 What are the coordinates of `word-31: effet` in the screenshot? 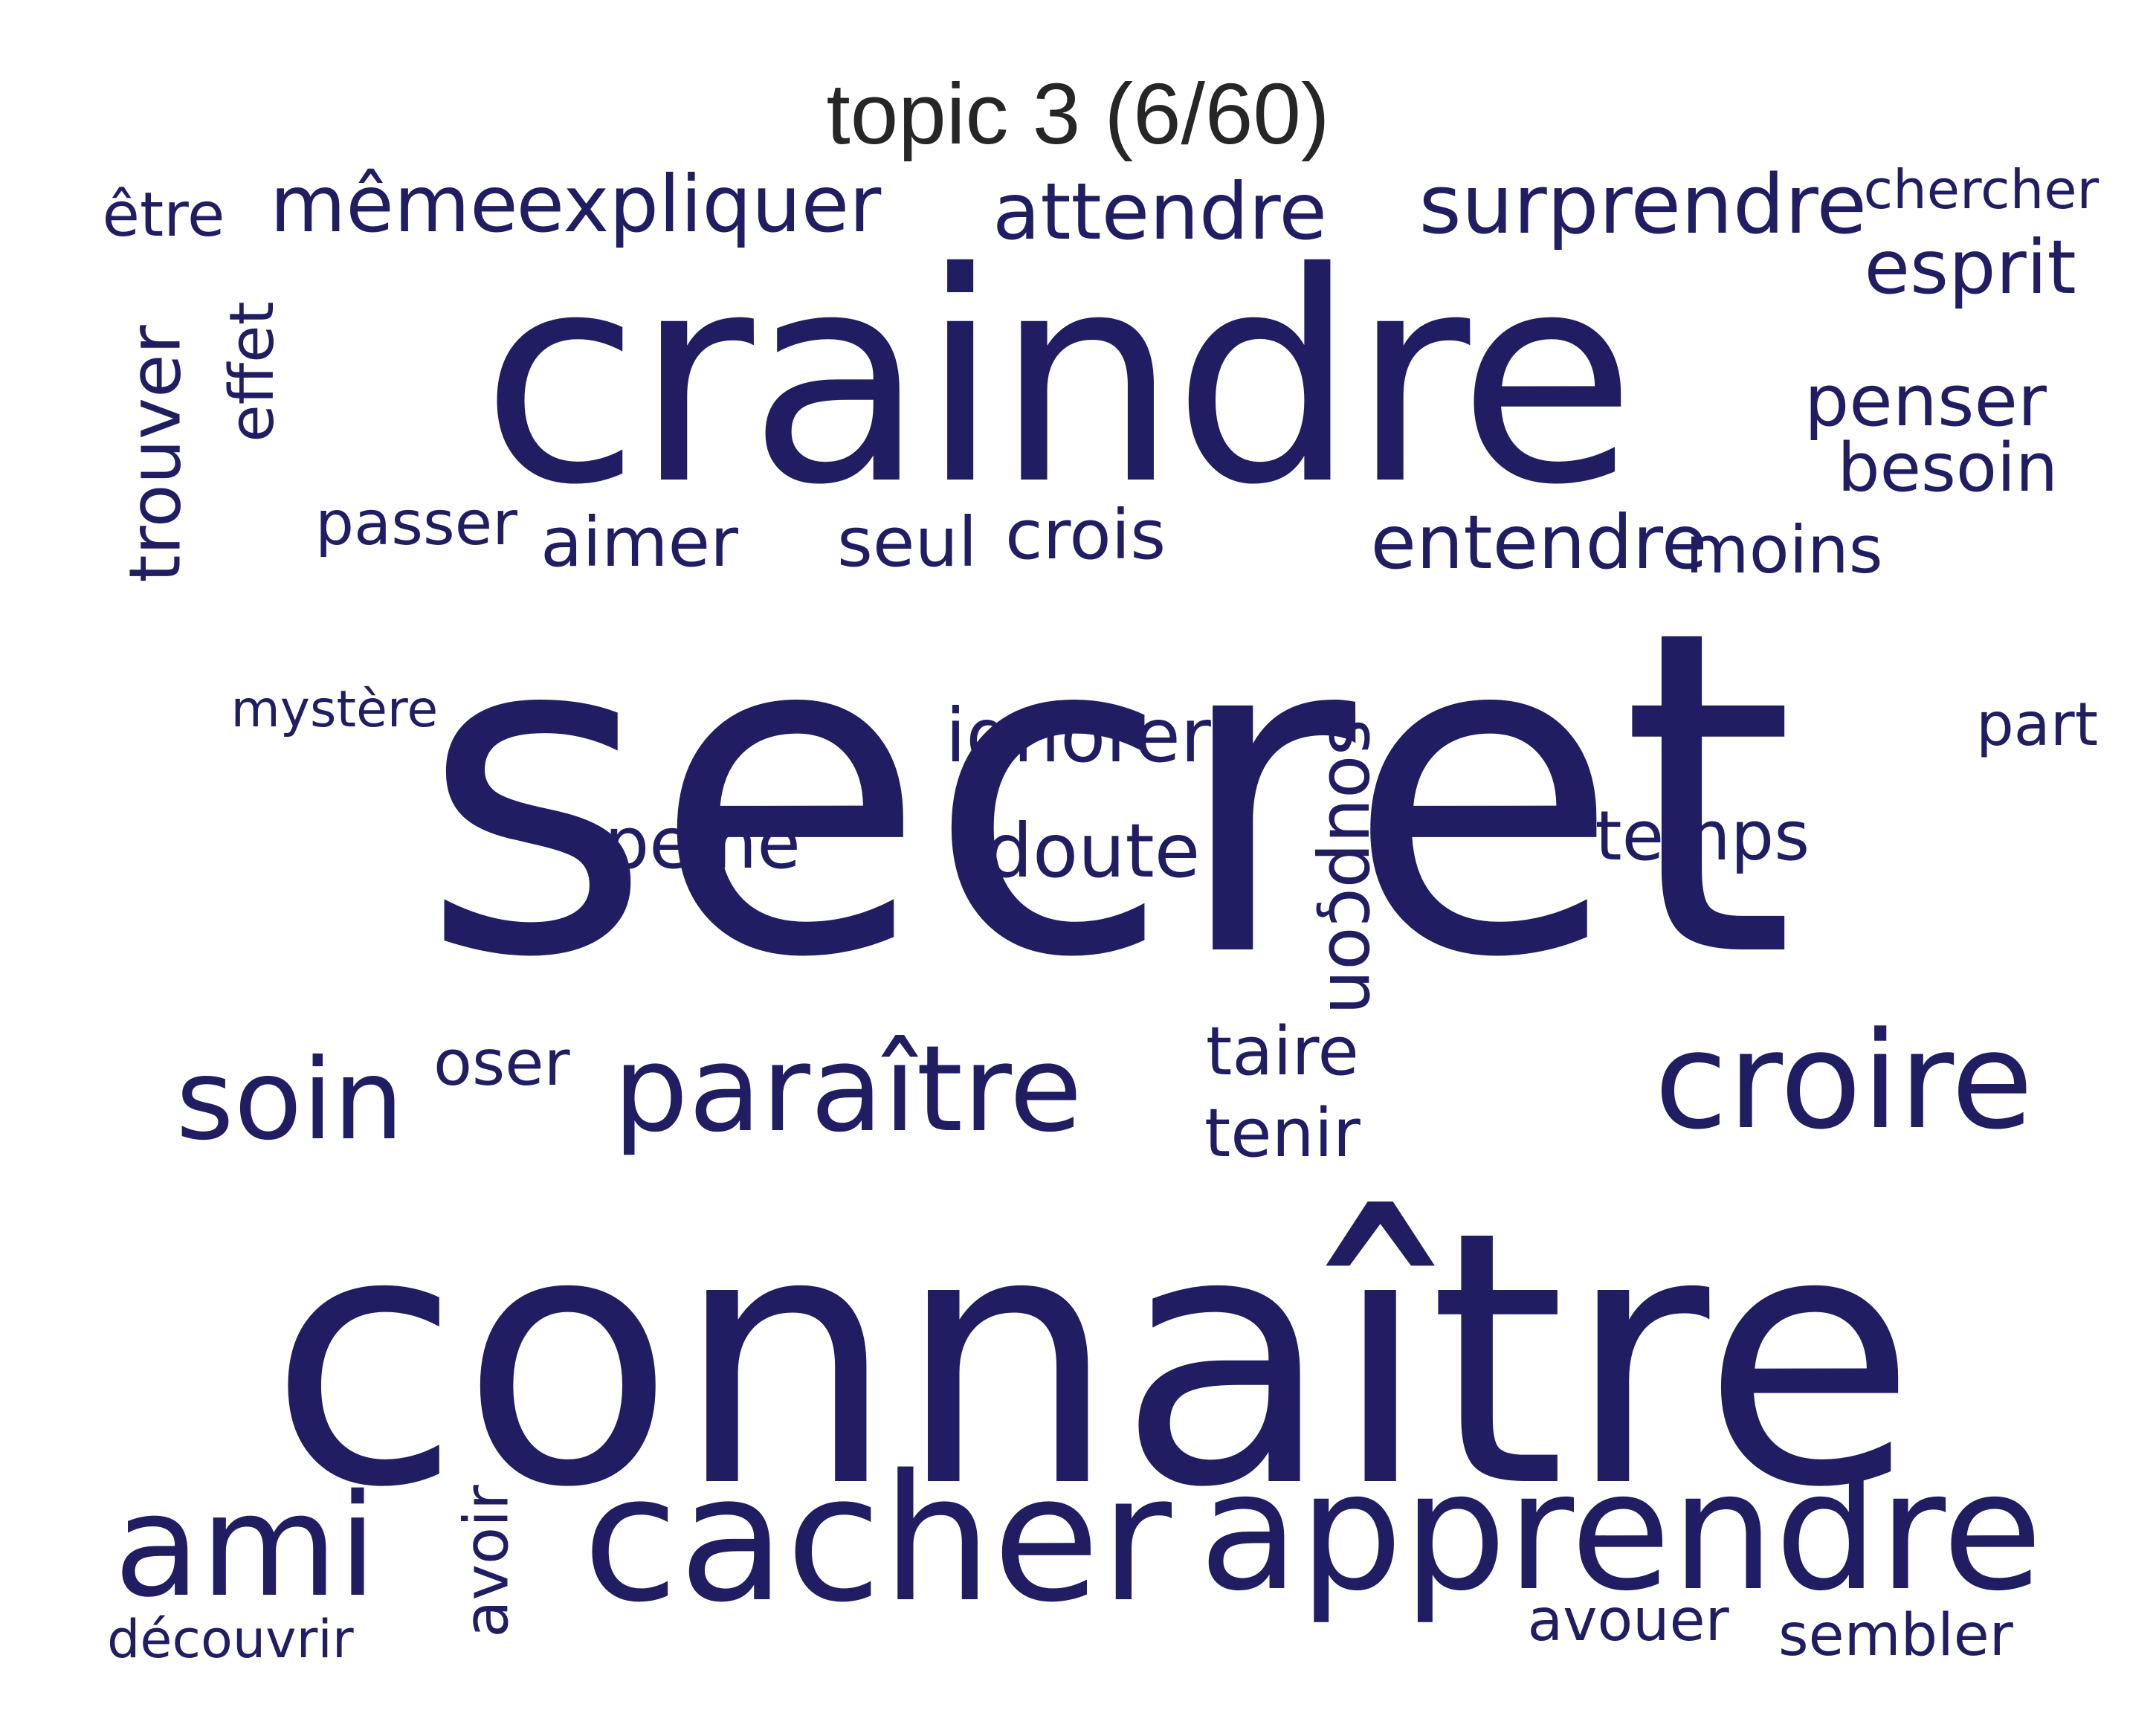 It's located at (252, 372).